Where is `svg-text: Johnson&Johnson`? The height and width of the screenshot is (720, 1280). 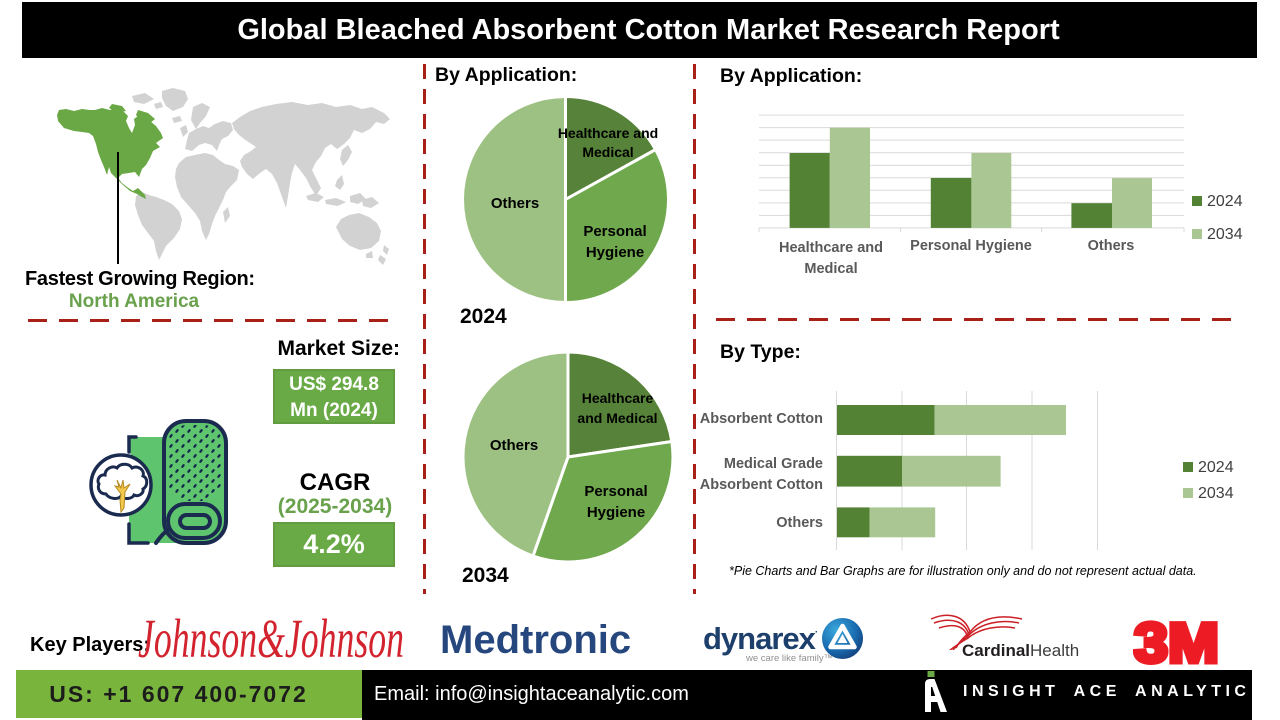
svg-text: Johnson&Johnson is located at coordinates (271, 638).